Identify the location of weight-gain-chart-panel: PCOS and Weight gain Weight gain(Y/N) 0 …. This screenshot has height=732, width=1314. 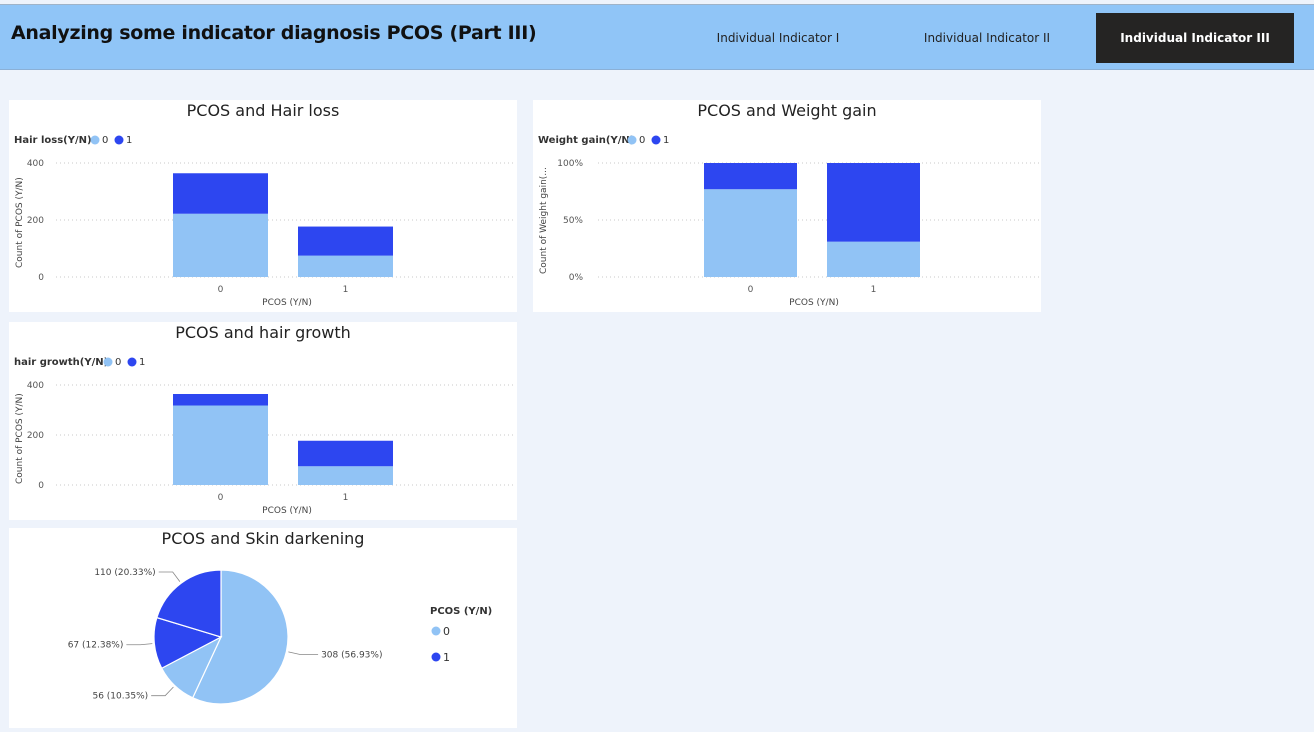
(787, 206).